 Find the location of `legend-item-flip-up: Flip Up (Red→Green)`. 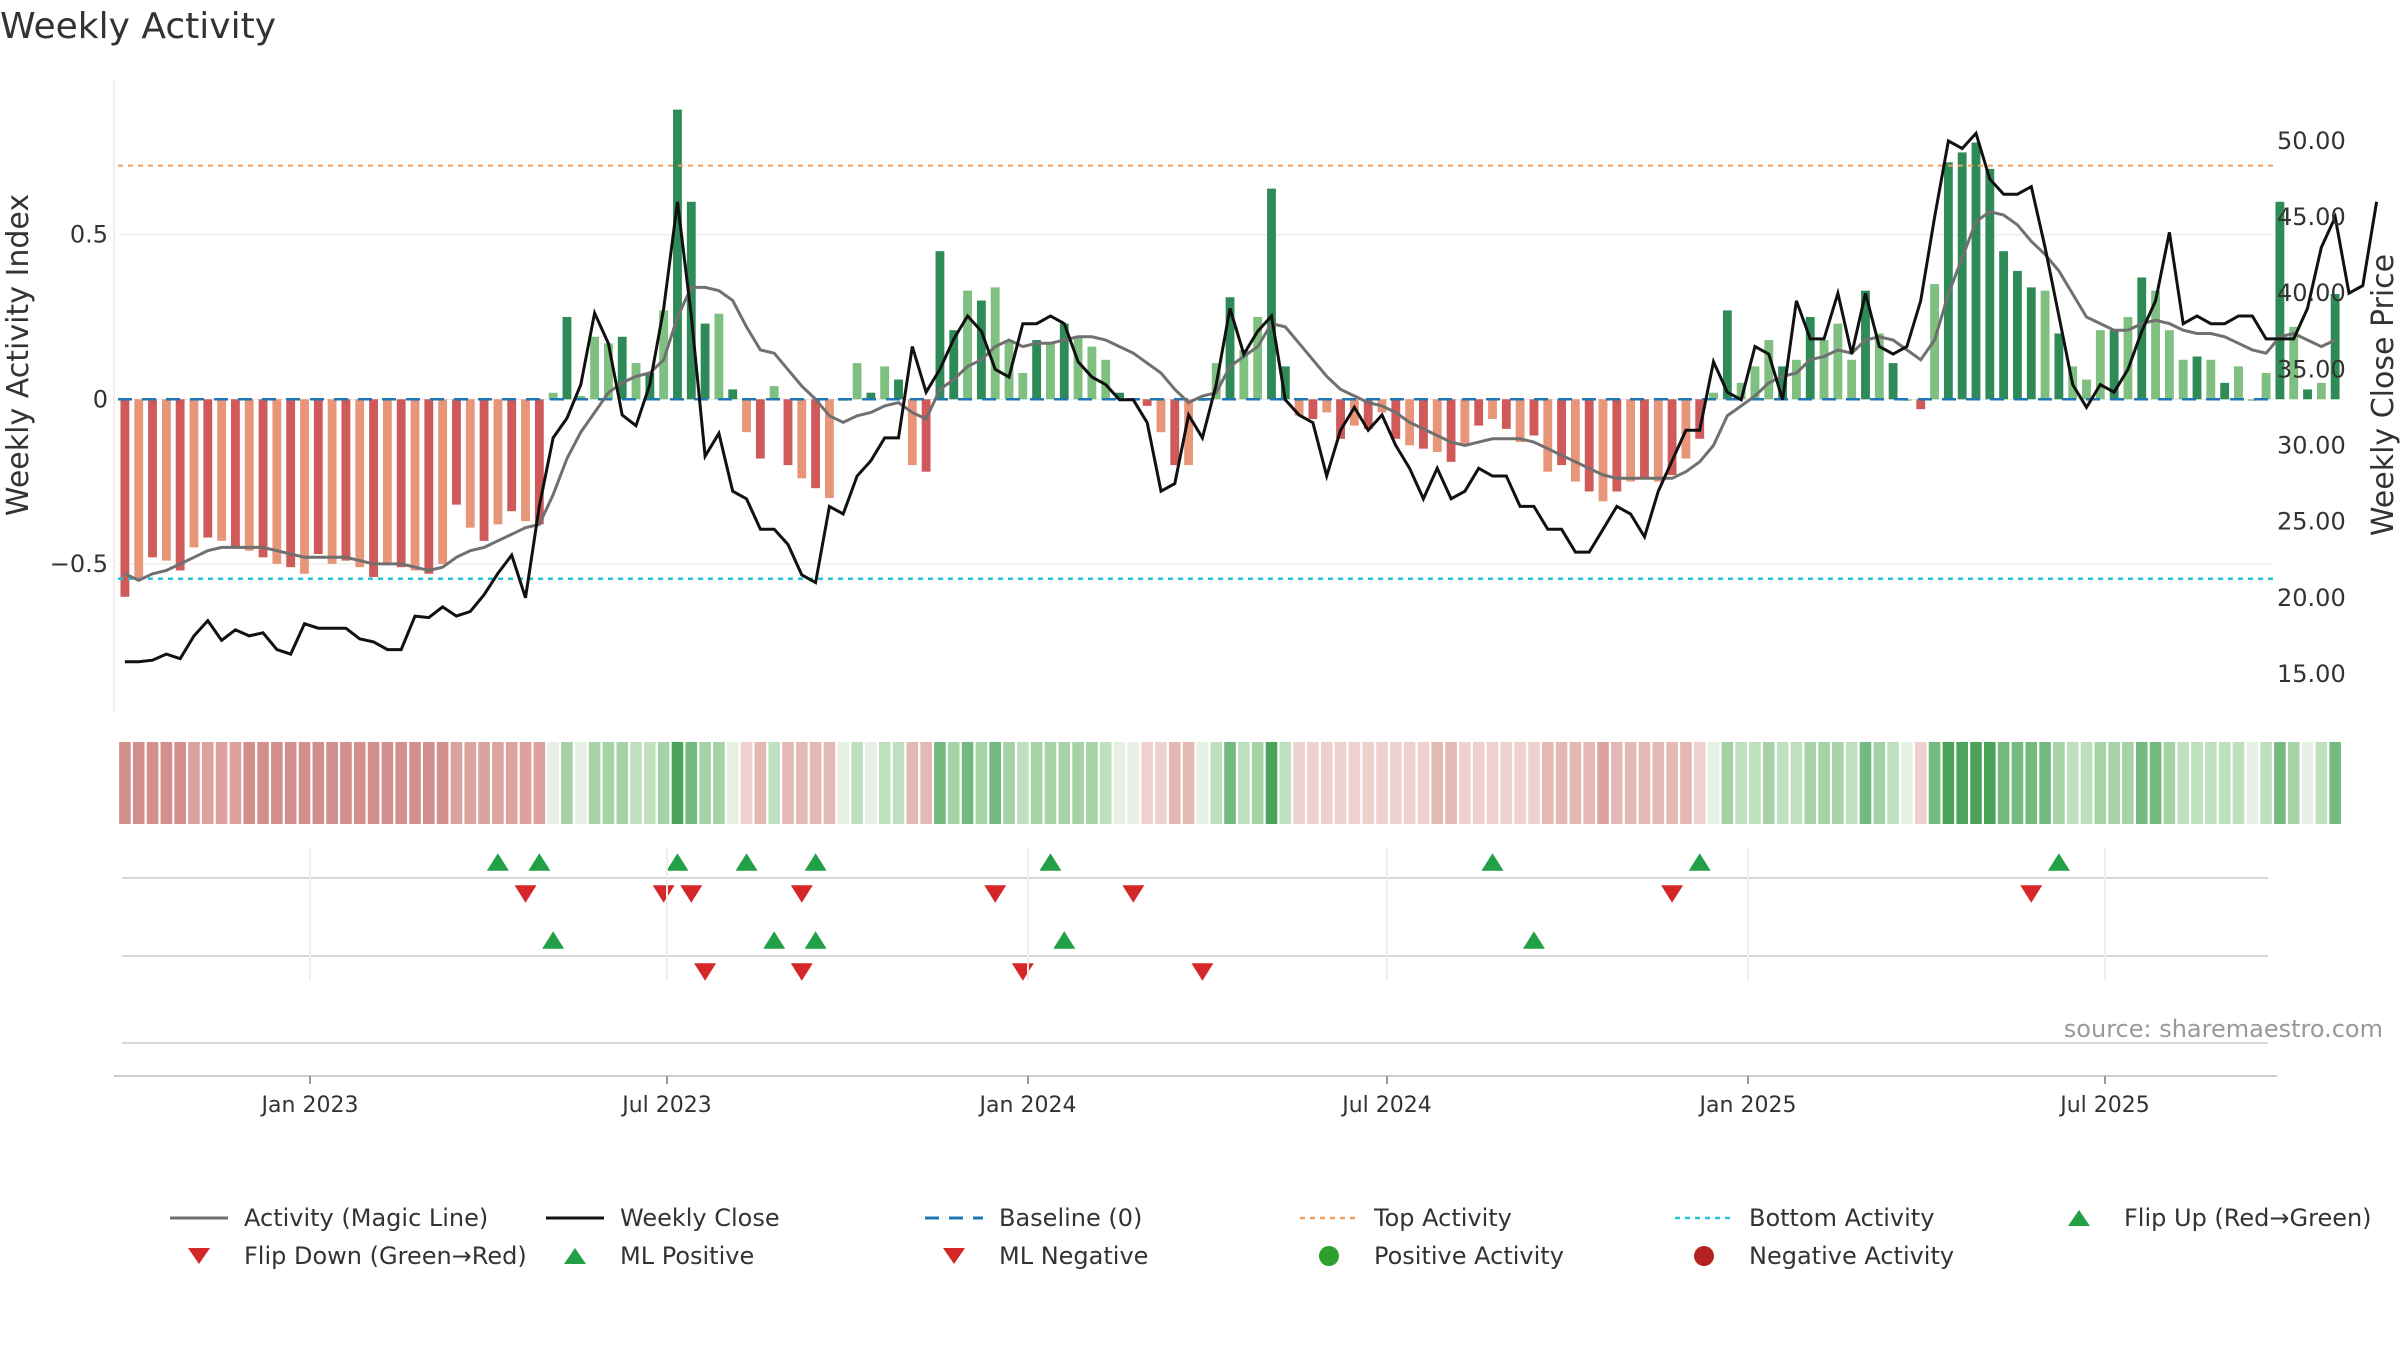

legend-item-flip-up: Flip Up (Red→Green) is located at coordinates (2210, 1218).